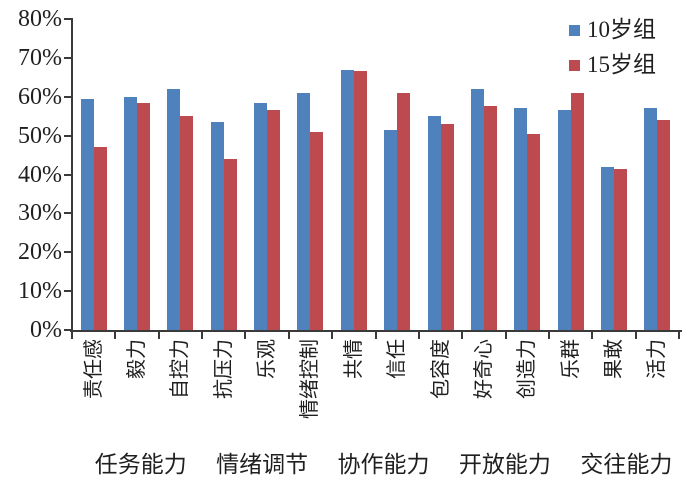 Image resolution: width=700 pixels, height=486 pixels. What do you see at coordinates (40, 213) in the screenshot?
I see `y-tick-label-30: 30%` at bounding box center [40, 213].